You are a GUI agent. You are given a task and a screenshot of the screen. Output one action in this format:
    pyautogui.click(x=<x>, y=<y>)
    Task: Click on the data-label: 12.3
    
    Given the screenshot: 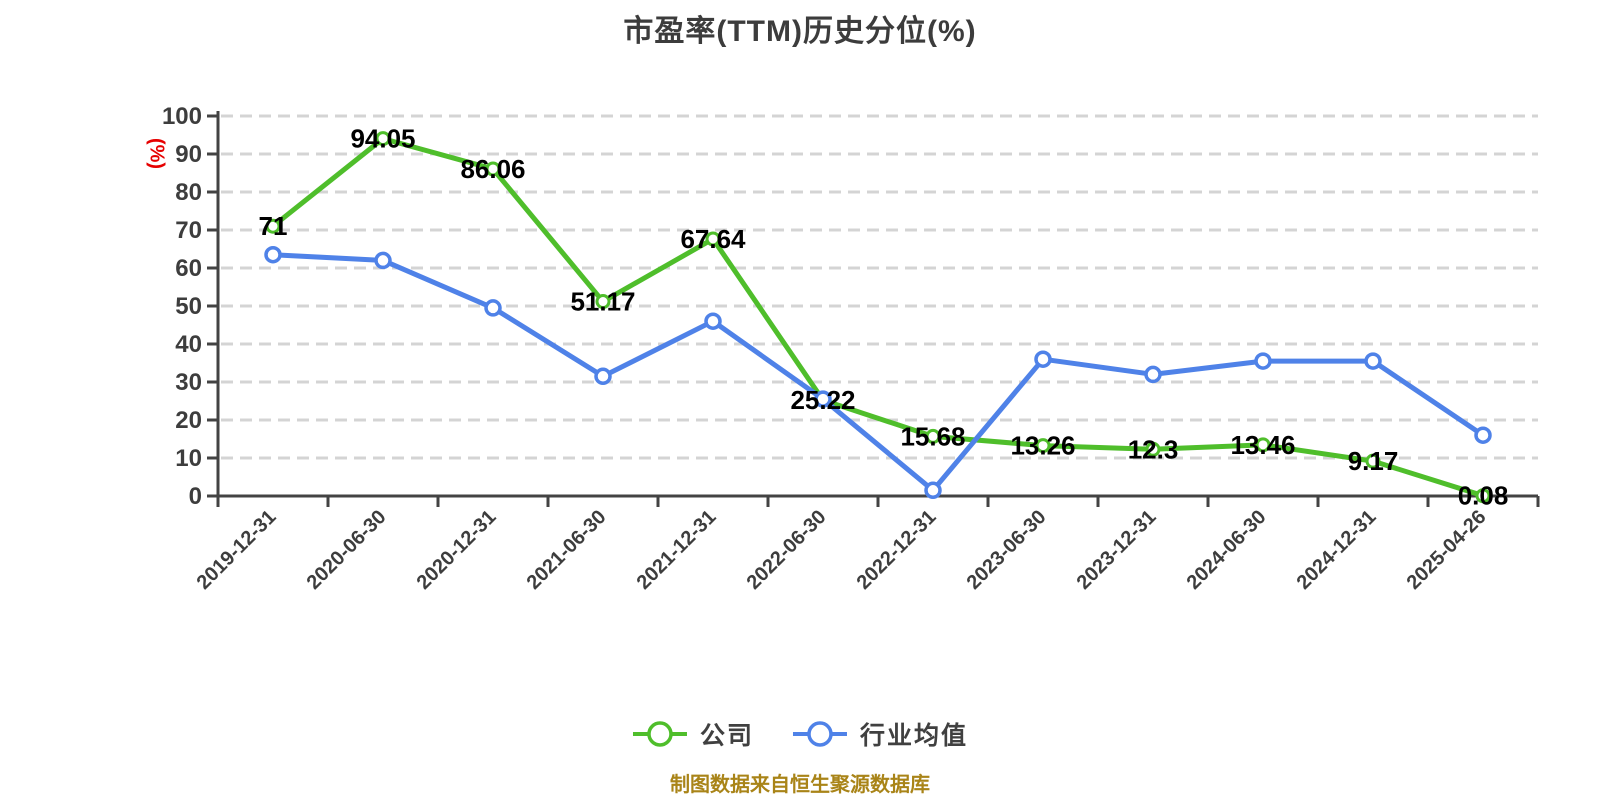 What is the action you would take?
    pyautogui.click(x=1153, y=449)
    